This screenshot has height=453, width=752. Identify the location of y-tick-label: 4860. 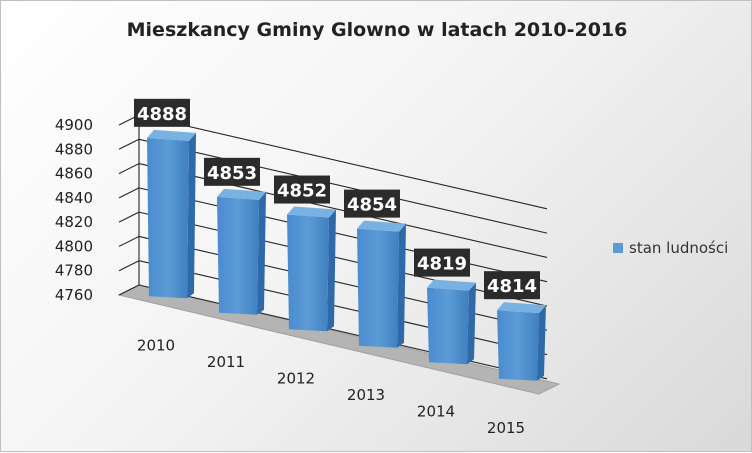
(74, 174).